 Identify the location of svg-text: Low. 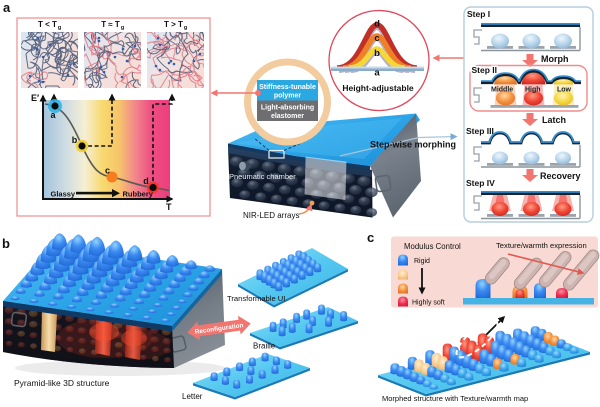
(564, 89).